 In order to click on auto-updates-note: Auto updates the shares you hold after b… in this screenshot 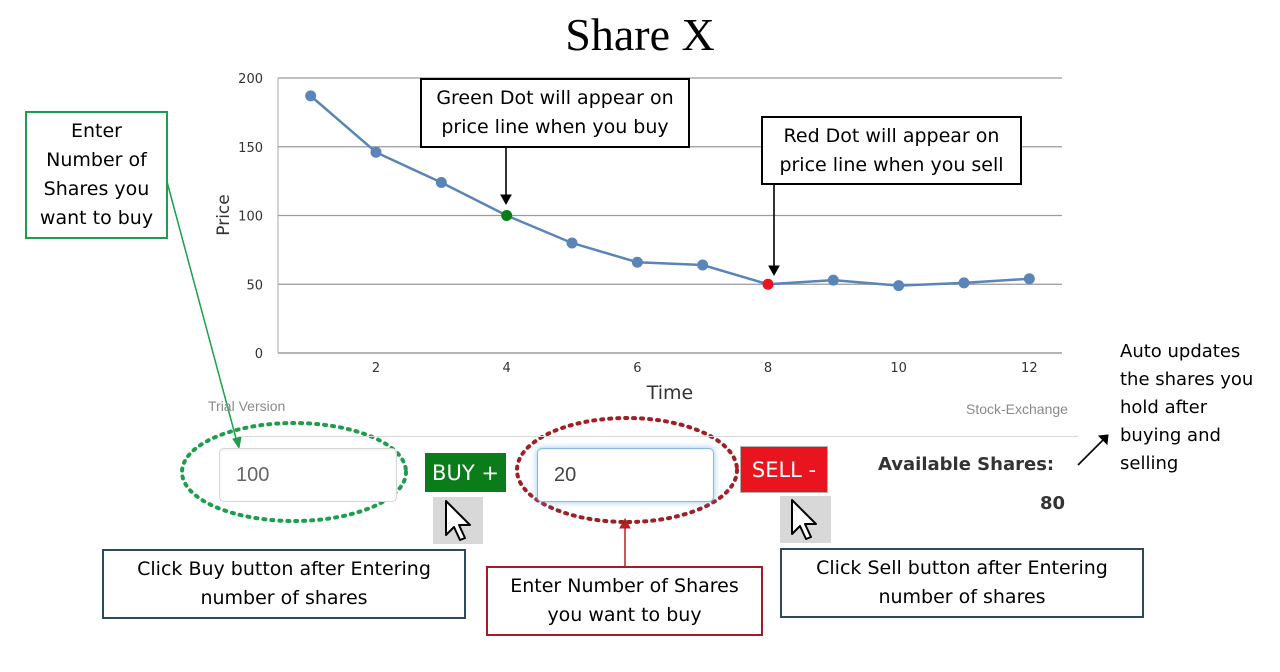, I will do `click(1187, 407)`.